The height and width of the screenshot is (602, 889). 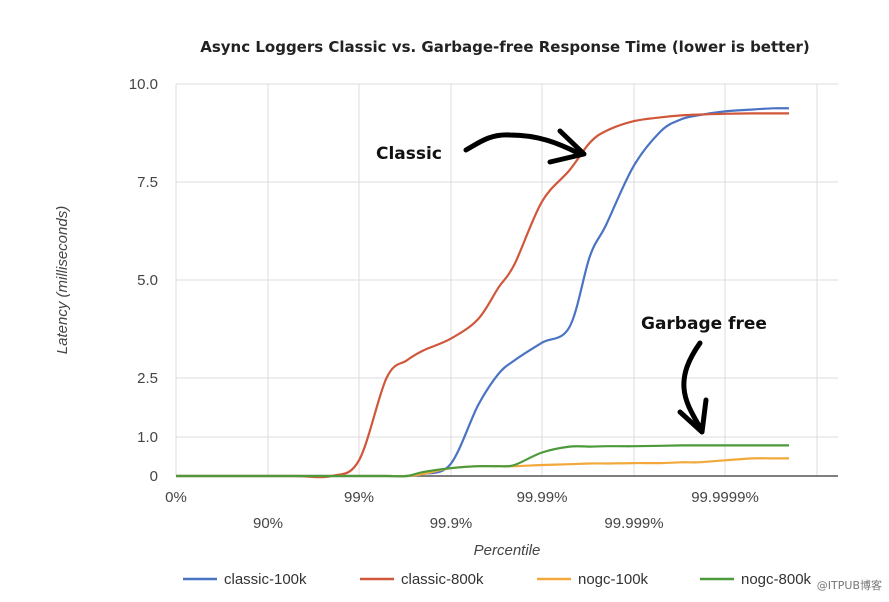 I want to click on x-tick-label: 99.99%, so click(x=542, y=497).